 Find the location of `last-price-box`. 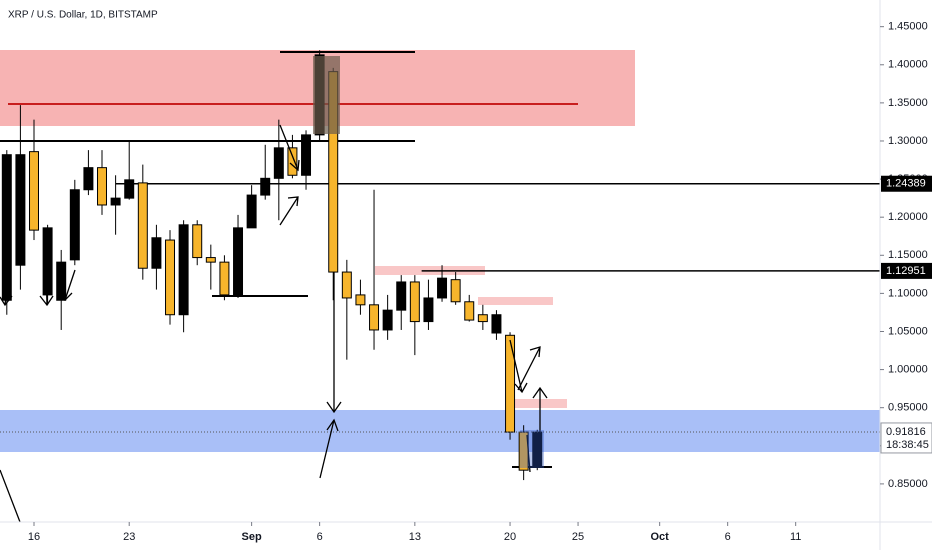

last-price-box is located at coordinates (906, 438).